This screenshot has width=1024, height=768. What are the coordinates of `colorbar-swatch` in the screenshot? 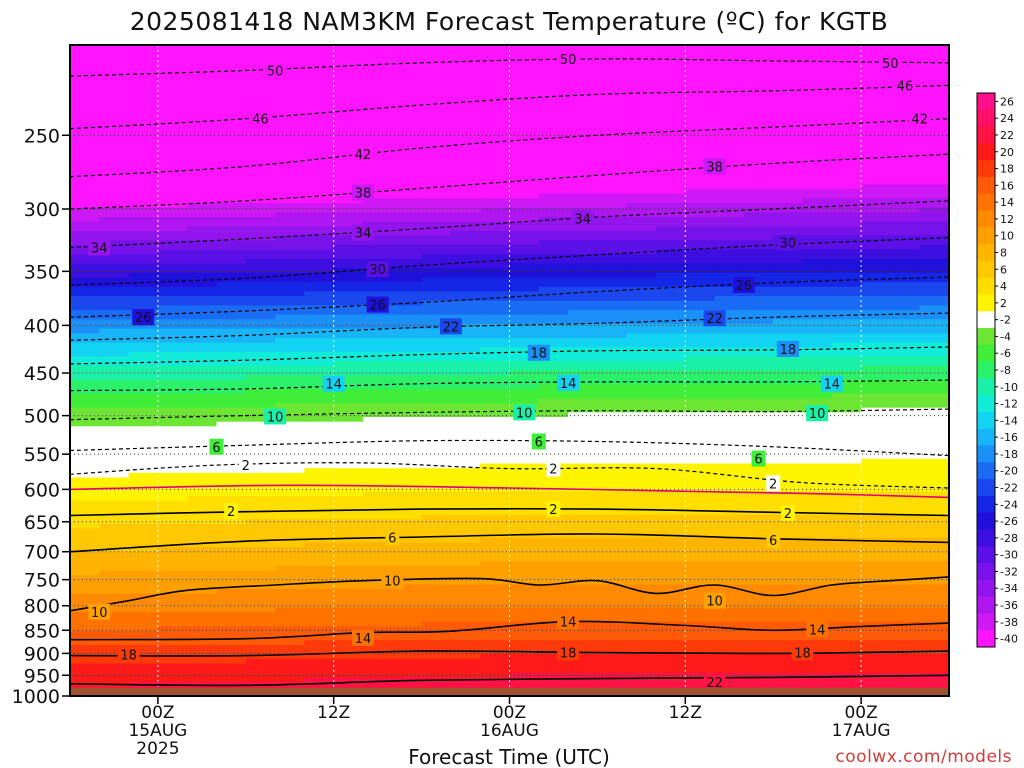 It's located at (986, 169).